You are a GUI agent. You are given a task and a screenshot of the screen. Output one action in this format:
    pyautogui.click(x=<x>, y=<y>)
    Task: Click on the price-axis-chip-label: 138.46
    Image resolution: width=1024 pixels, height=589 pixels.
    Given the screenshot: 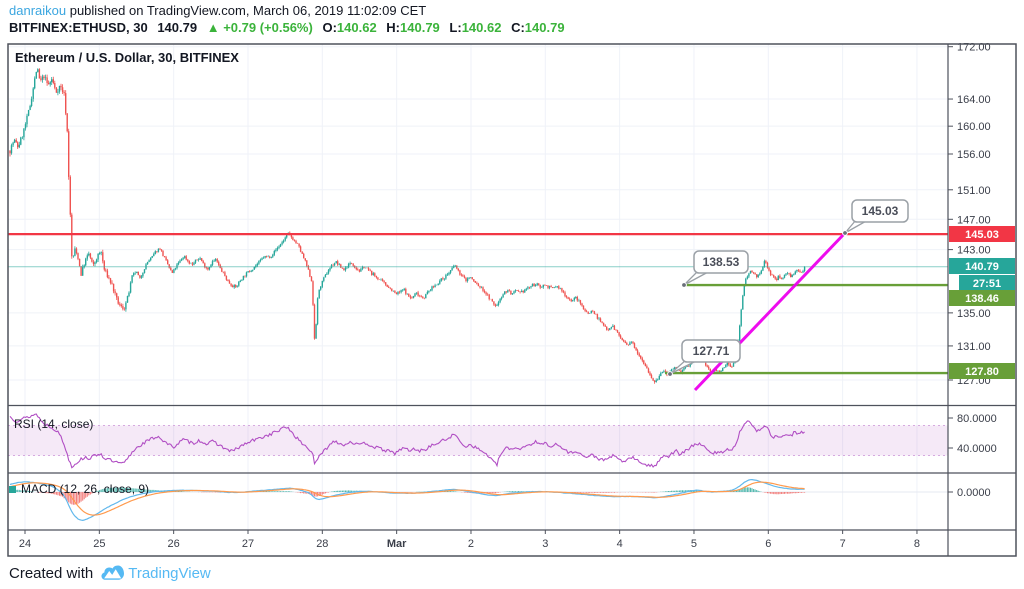 What is the action you would take?
    pyautogui.click(x=982, y=299)
    